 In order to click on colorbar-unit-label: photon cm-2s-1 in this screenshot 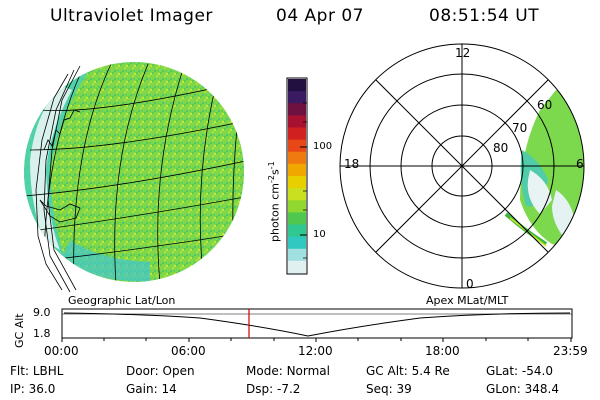, I will do `click(274, 201)`.